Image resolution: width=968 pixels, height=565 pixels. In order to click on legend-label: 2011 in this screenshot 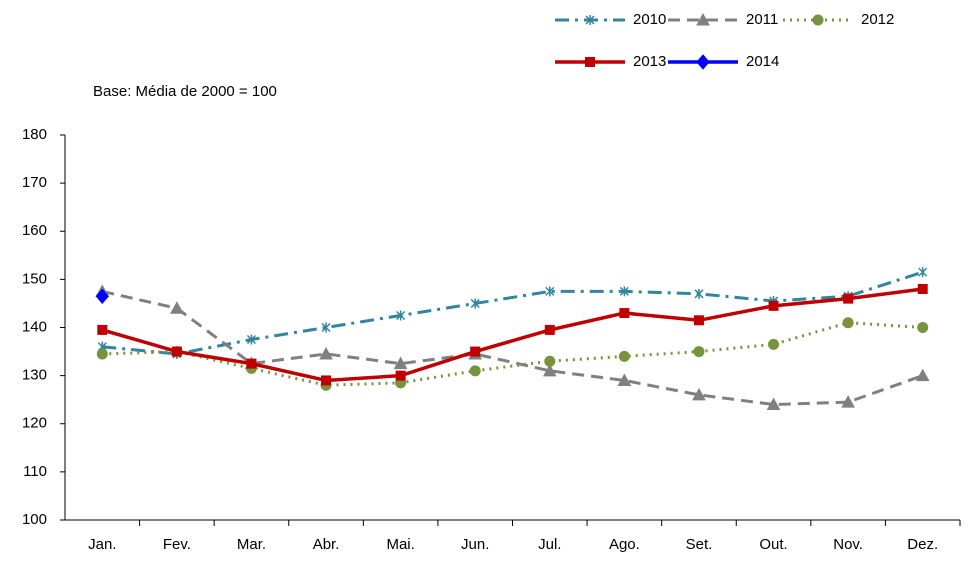, I will do `click(762, 19)`.